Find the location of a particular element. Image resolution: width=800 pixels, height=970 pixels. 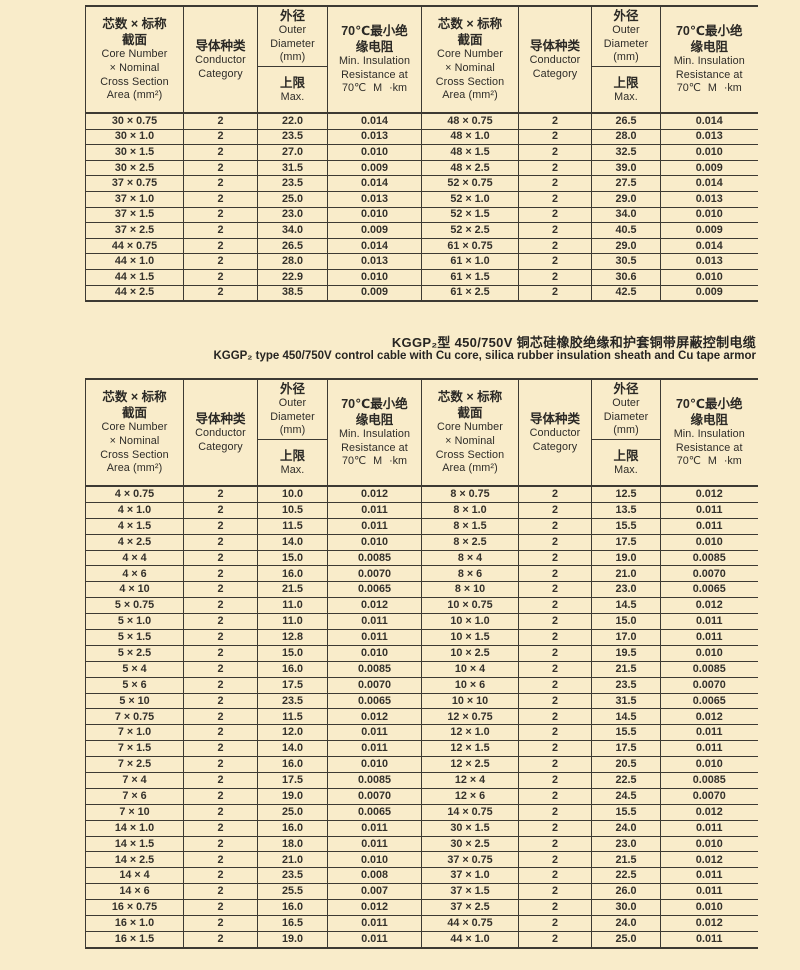

diameter-cell: 19.5 is located at coordinates (626, 653).